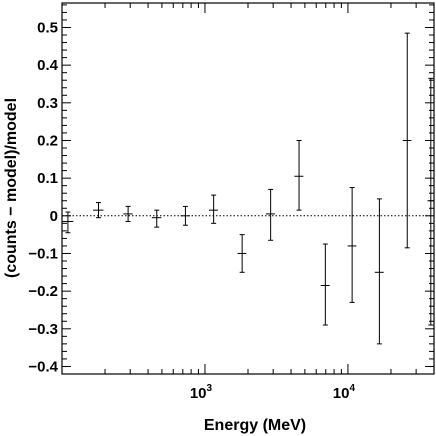 The image size is (436, 436). I want to click on x-tick-label: 10⁴, so click(344, 392).